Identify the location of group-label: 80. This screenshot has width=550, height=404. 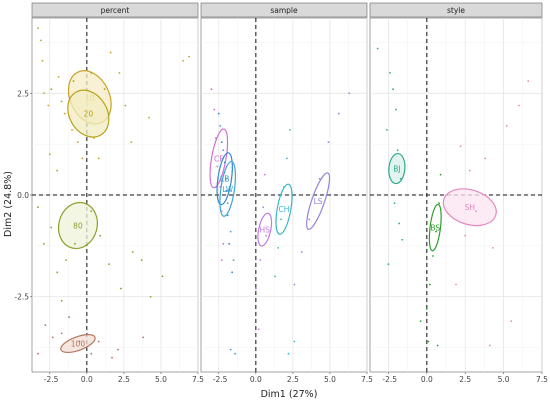
(78, 226).